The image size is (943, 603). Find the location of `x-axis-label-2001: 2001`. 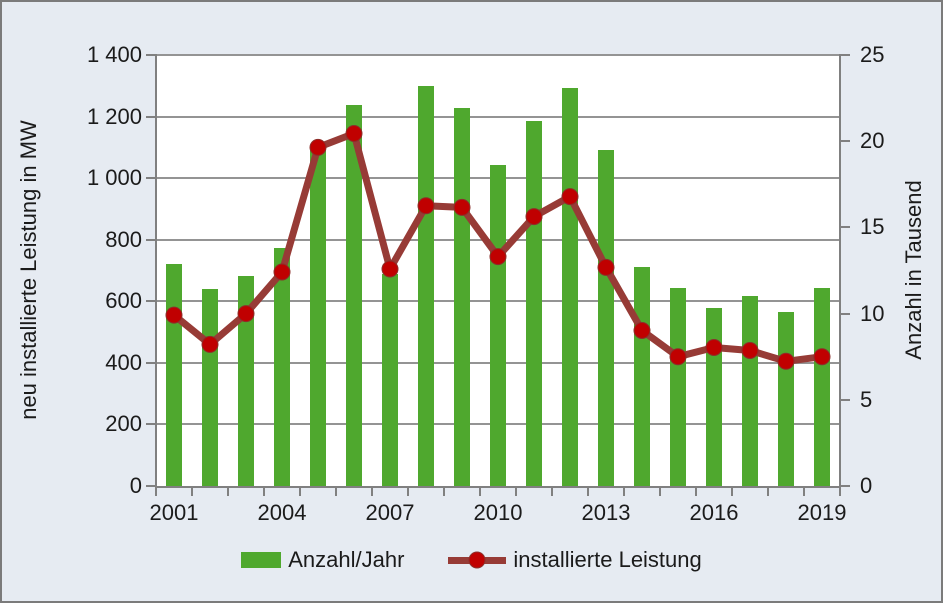

x-axis-label-2001: 2001 is located at coordinates (174, 512).